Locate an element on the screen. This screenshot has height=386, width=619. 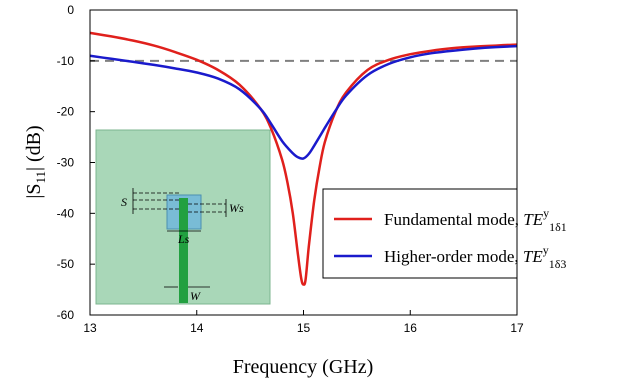
inset-label-s: S is located at coordinates (124, 202).